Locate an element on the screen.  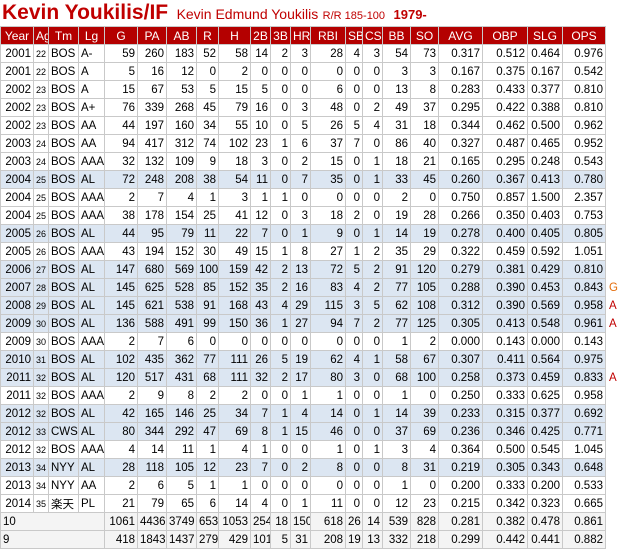
cell: 69 is located at coordinates (234, 431).